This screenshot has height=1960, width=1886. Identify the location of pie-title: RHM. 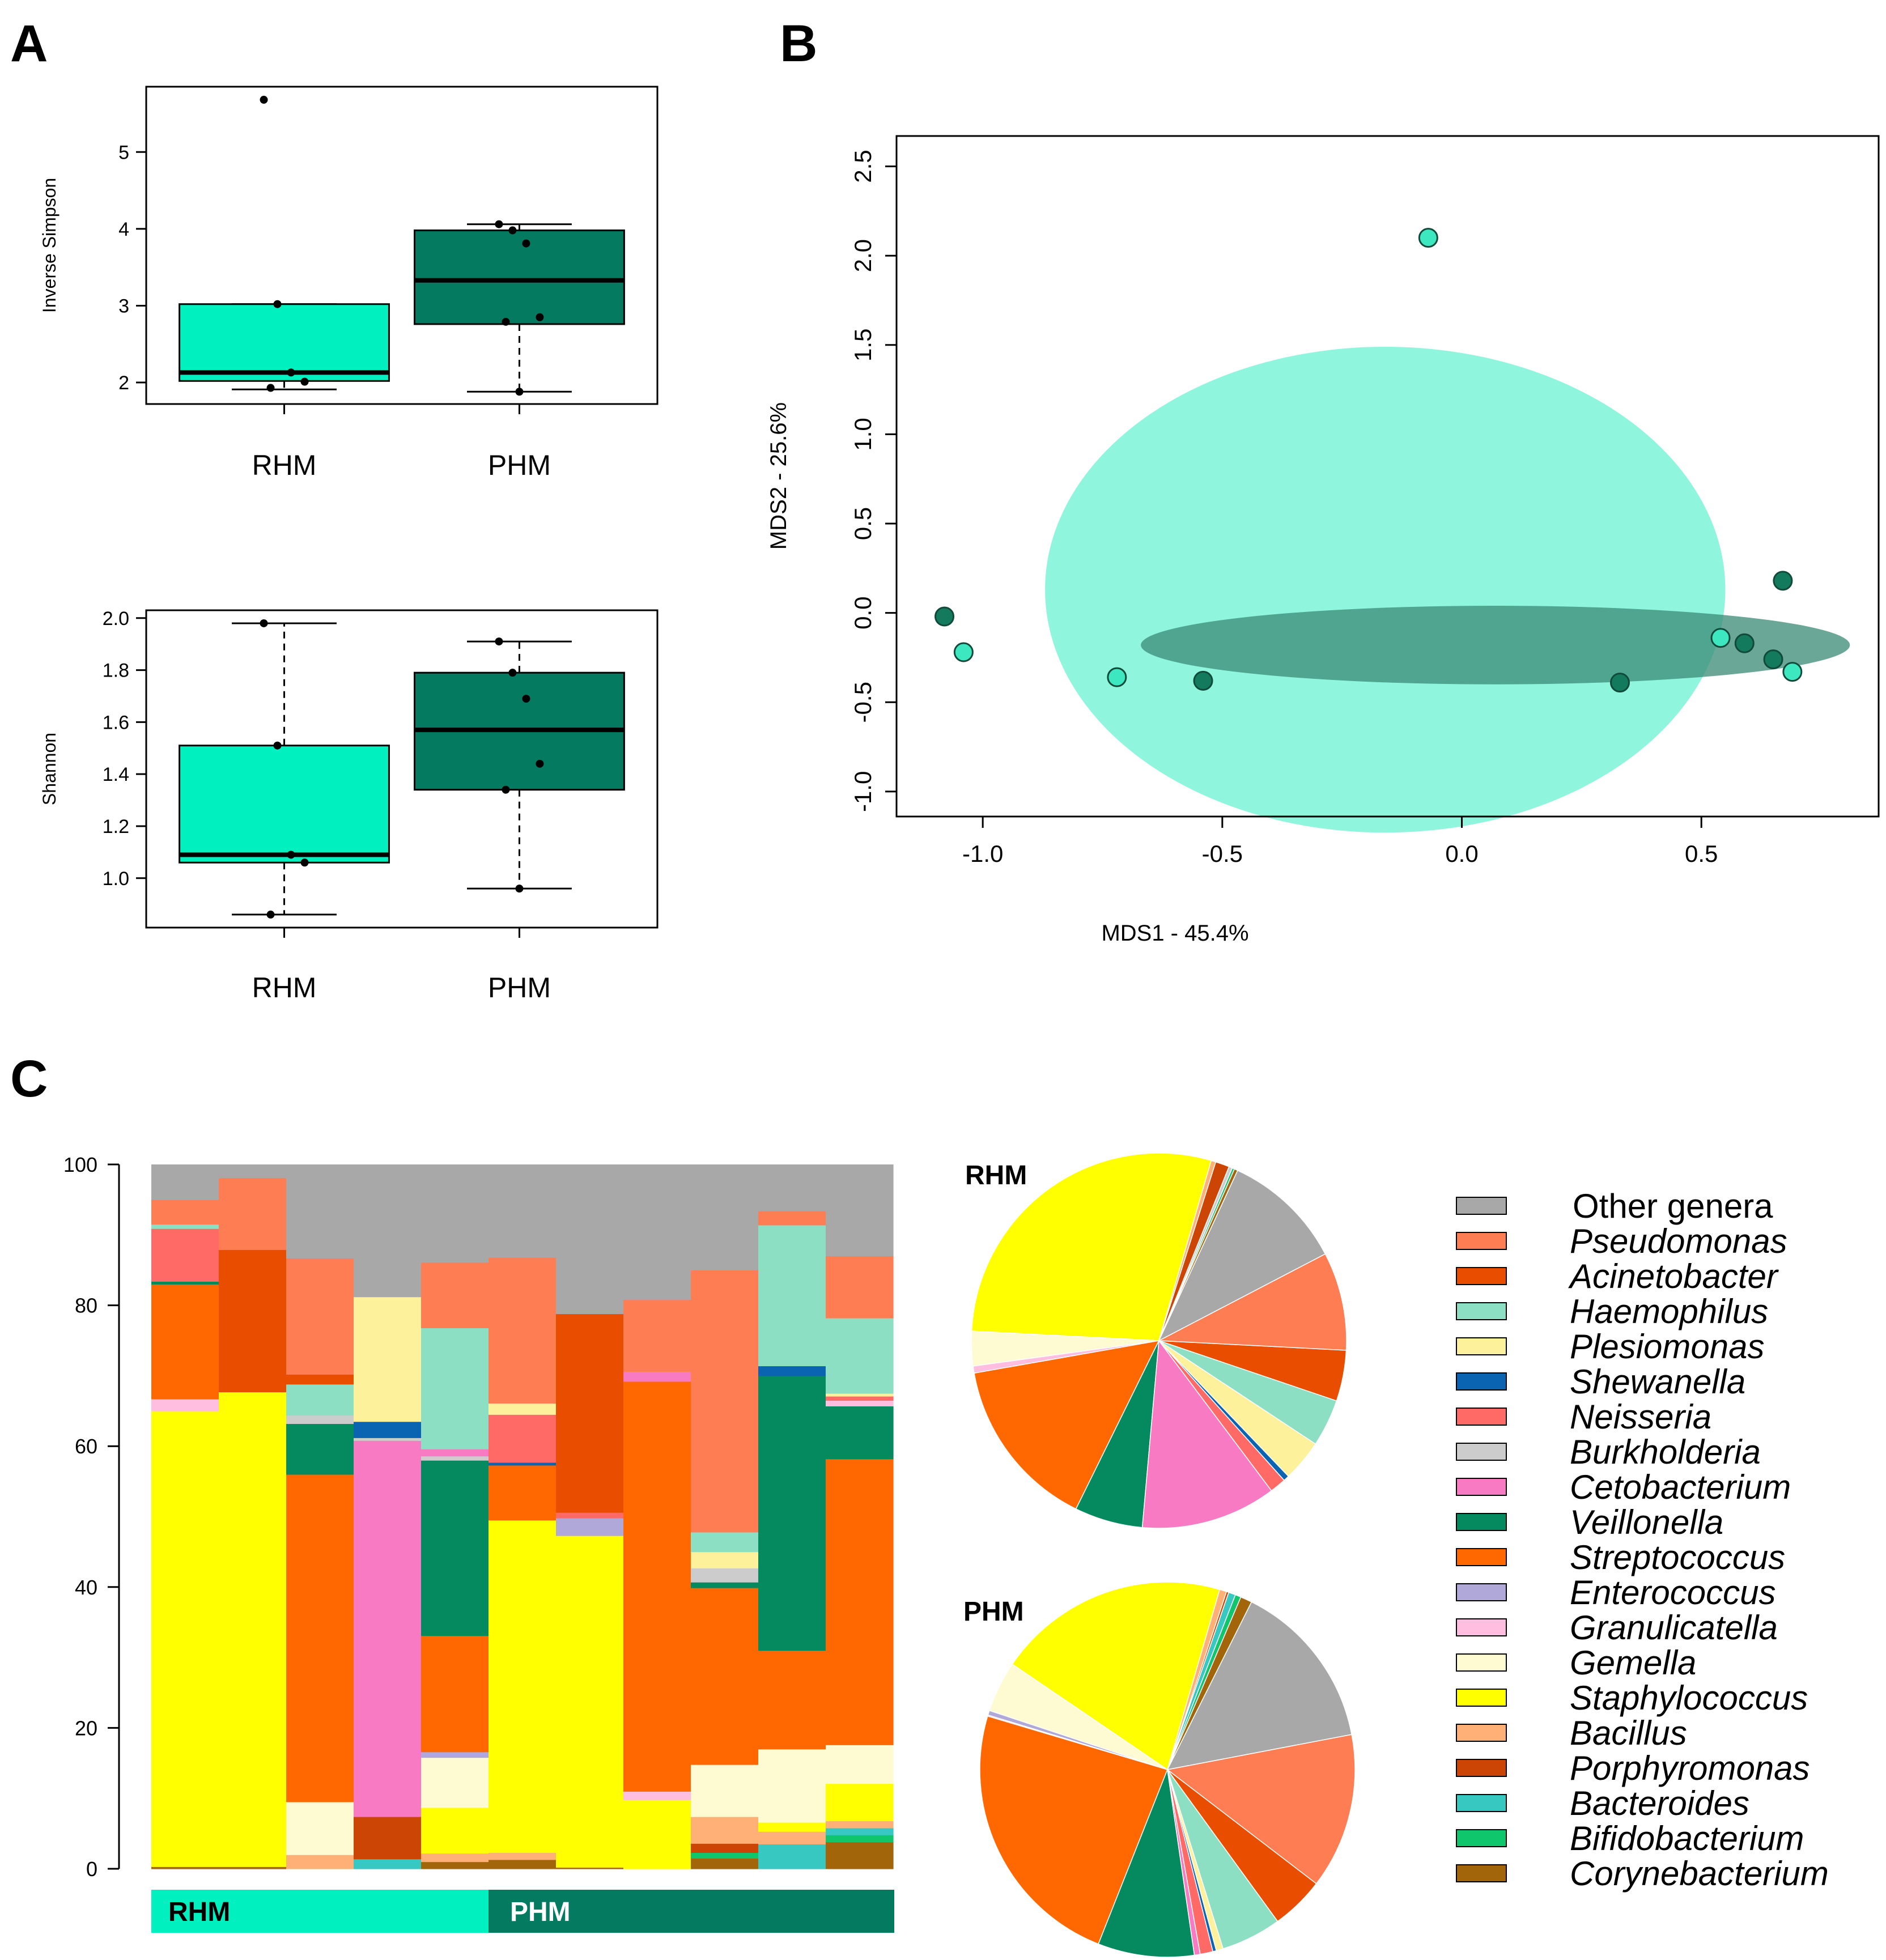
(996, 1175).